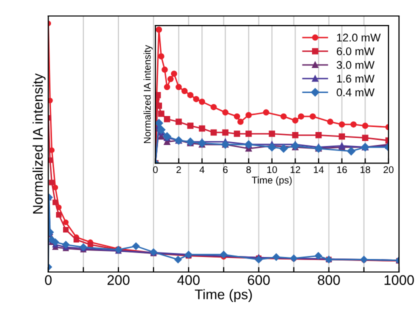  Describe the element at coordinates (365, 170) in the screenshot. I see `x-tick-label: 18` at that location.